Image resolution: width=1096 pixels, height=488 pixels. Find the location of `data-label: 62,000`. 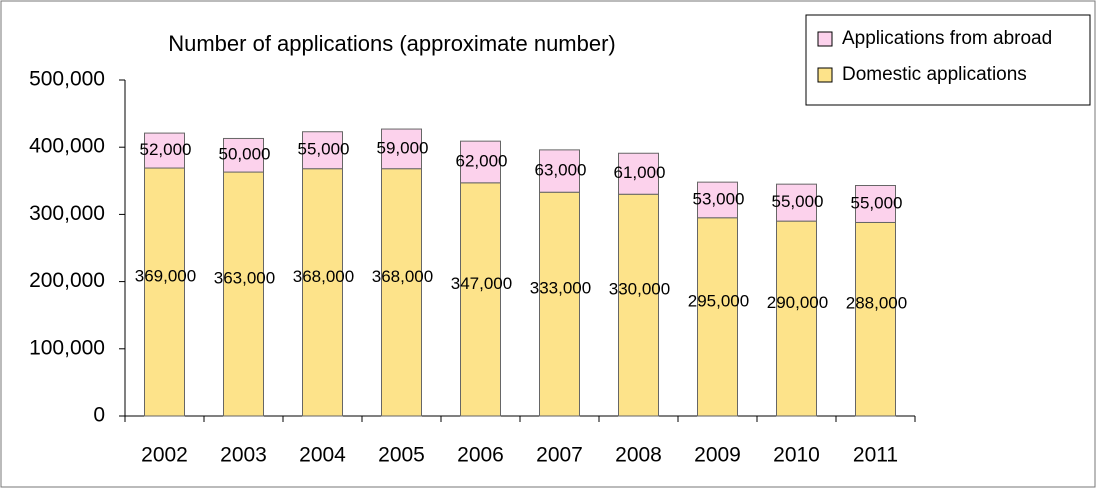

data-label: 62,000 is located at coordinates (482, 160).